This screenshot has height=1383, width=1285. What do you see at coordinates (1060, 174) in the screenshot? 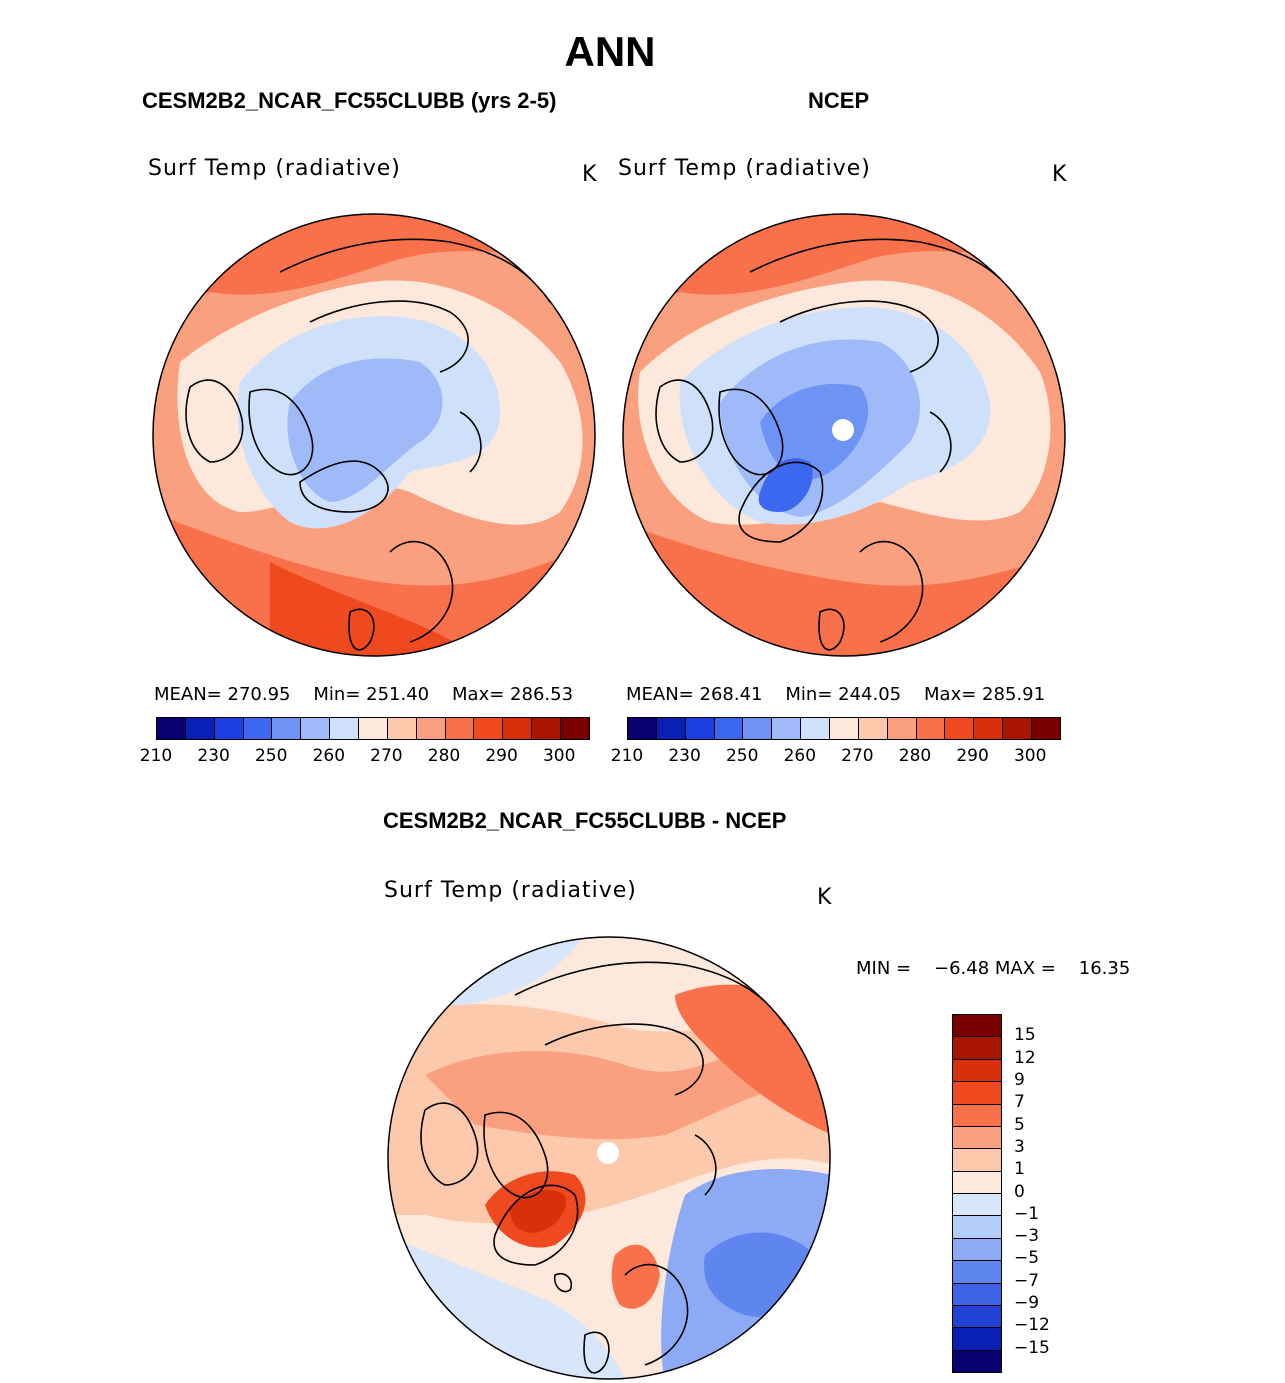
I see `obs-units-label: K` at bounding box center [1060, 174].